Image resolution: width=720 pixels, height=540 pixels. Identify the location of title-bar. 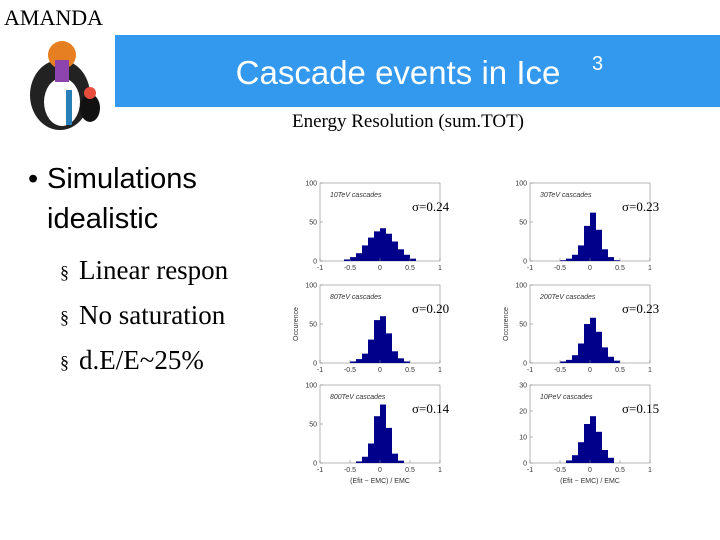
(417, 71).